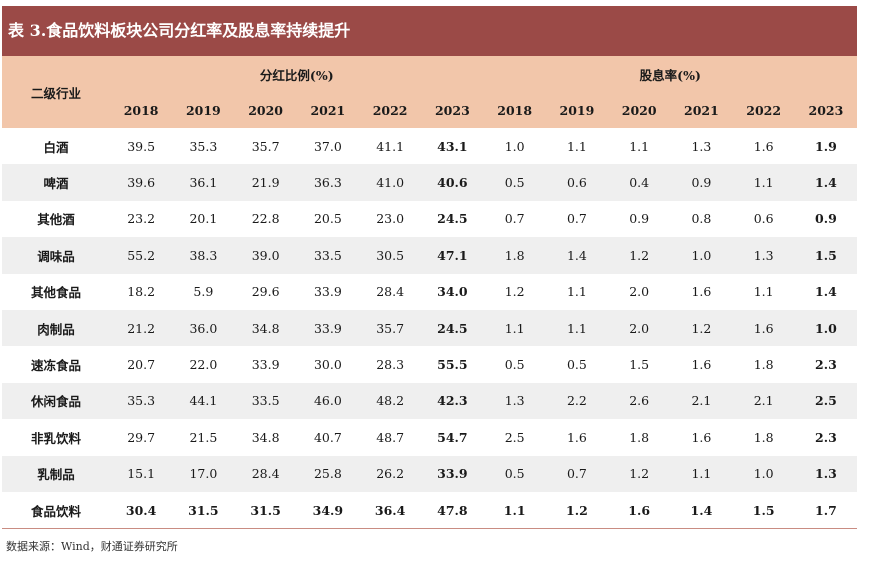 This screenshot has width=874, height=565. What do you see at coordinates (265, 219) in the screenshot?
I see `payout-cell: 22.8` at bounding box center [265, 219].